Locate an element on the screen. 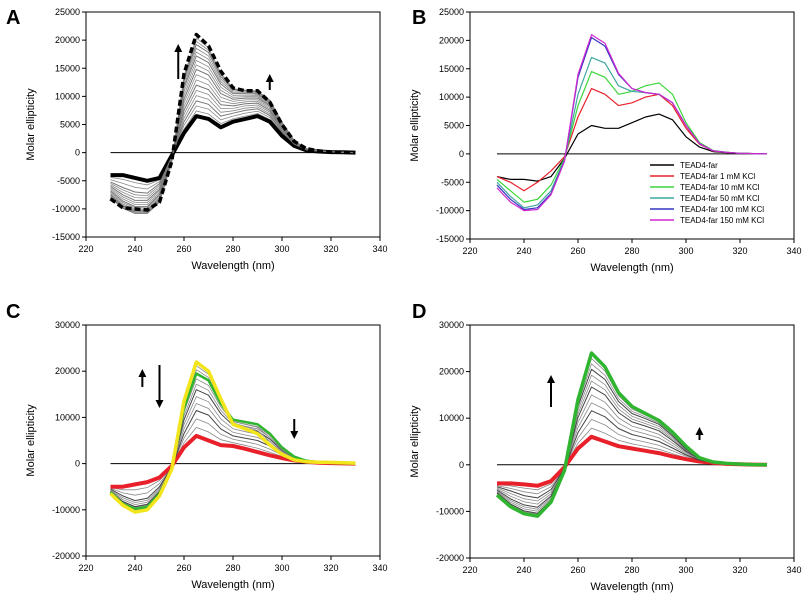 The width and height of the screenshot is (809, 609). legend-label: TEAD4-far 10 mM KCl is located at coordinates (720, 187).